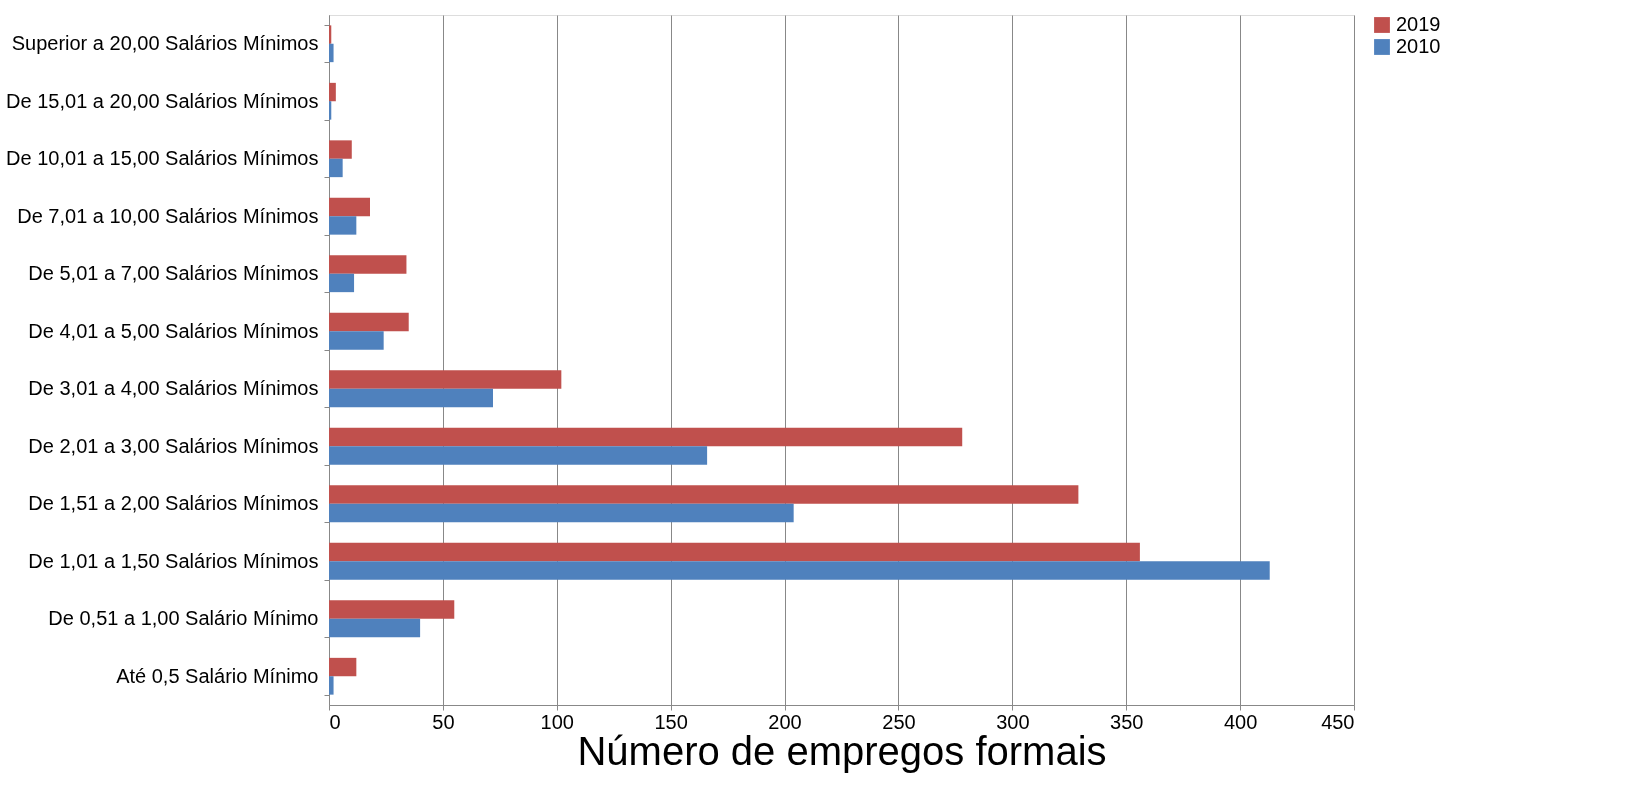 The height and width of the screenshot is (811, 1626). Describe the element at coordinates (557, 721) in the screenshot. I see `x-tick-label: 100` at that location.